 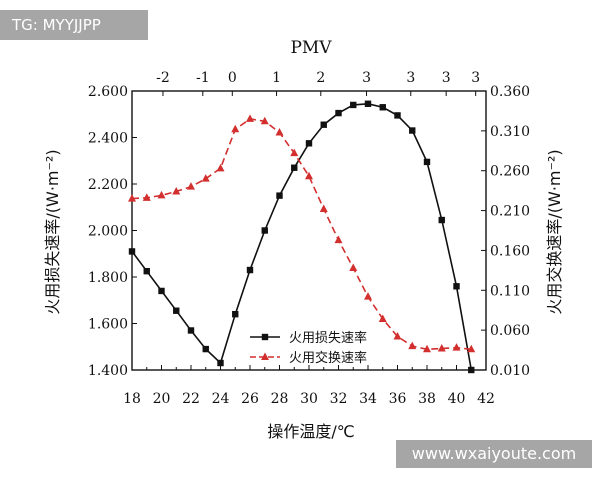 I want to click on pmv-tick-label: -2, so click(x=163, y=78).